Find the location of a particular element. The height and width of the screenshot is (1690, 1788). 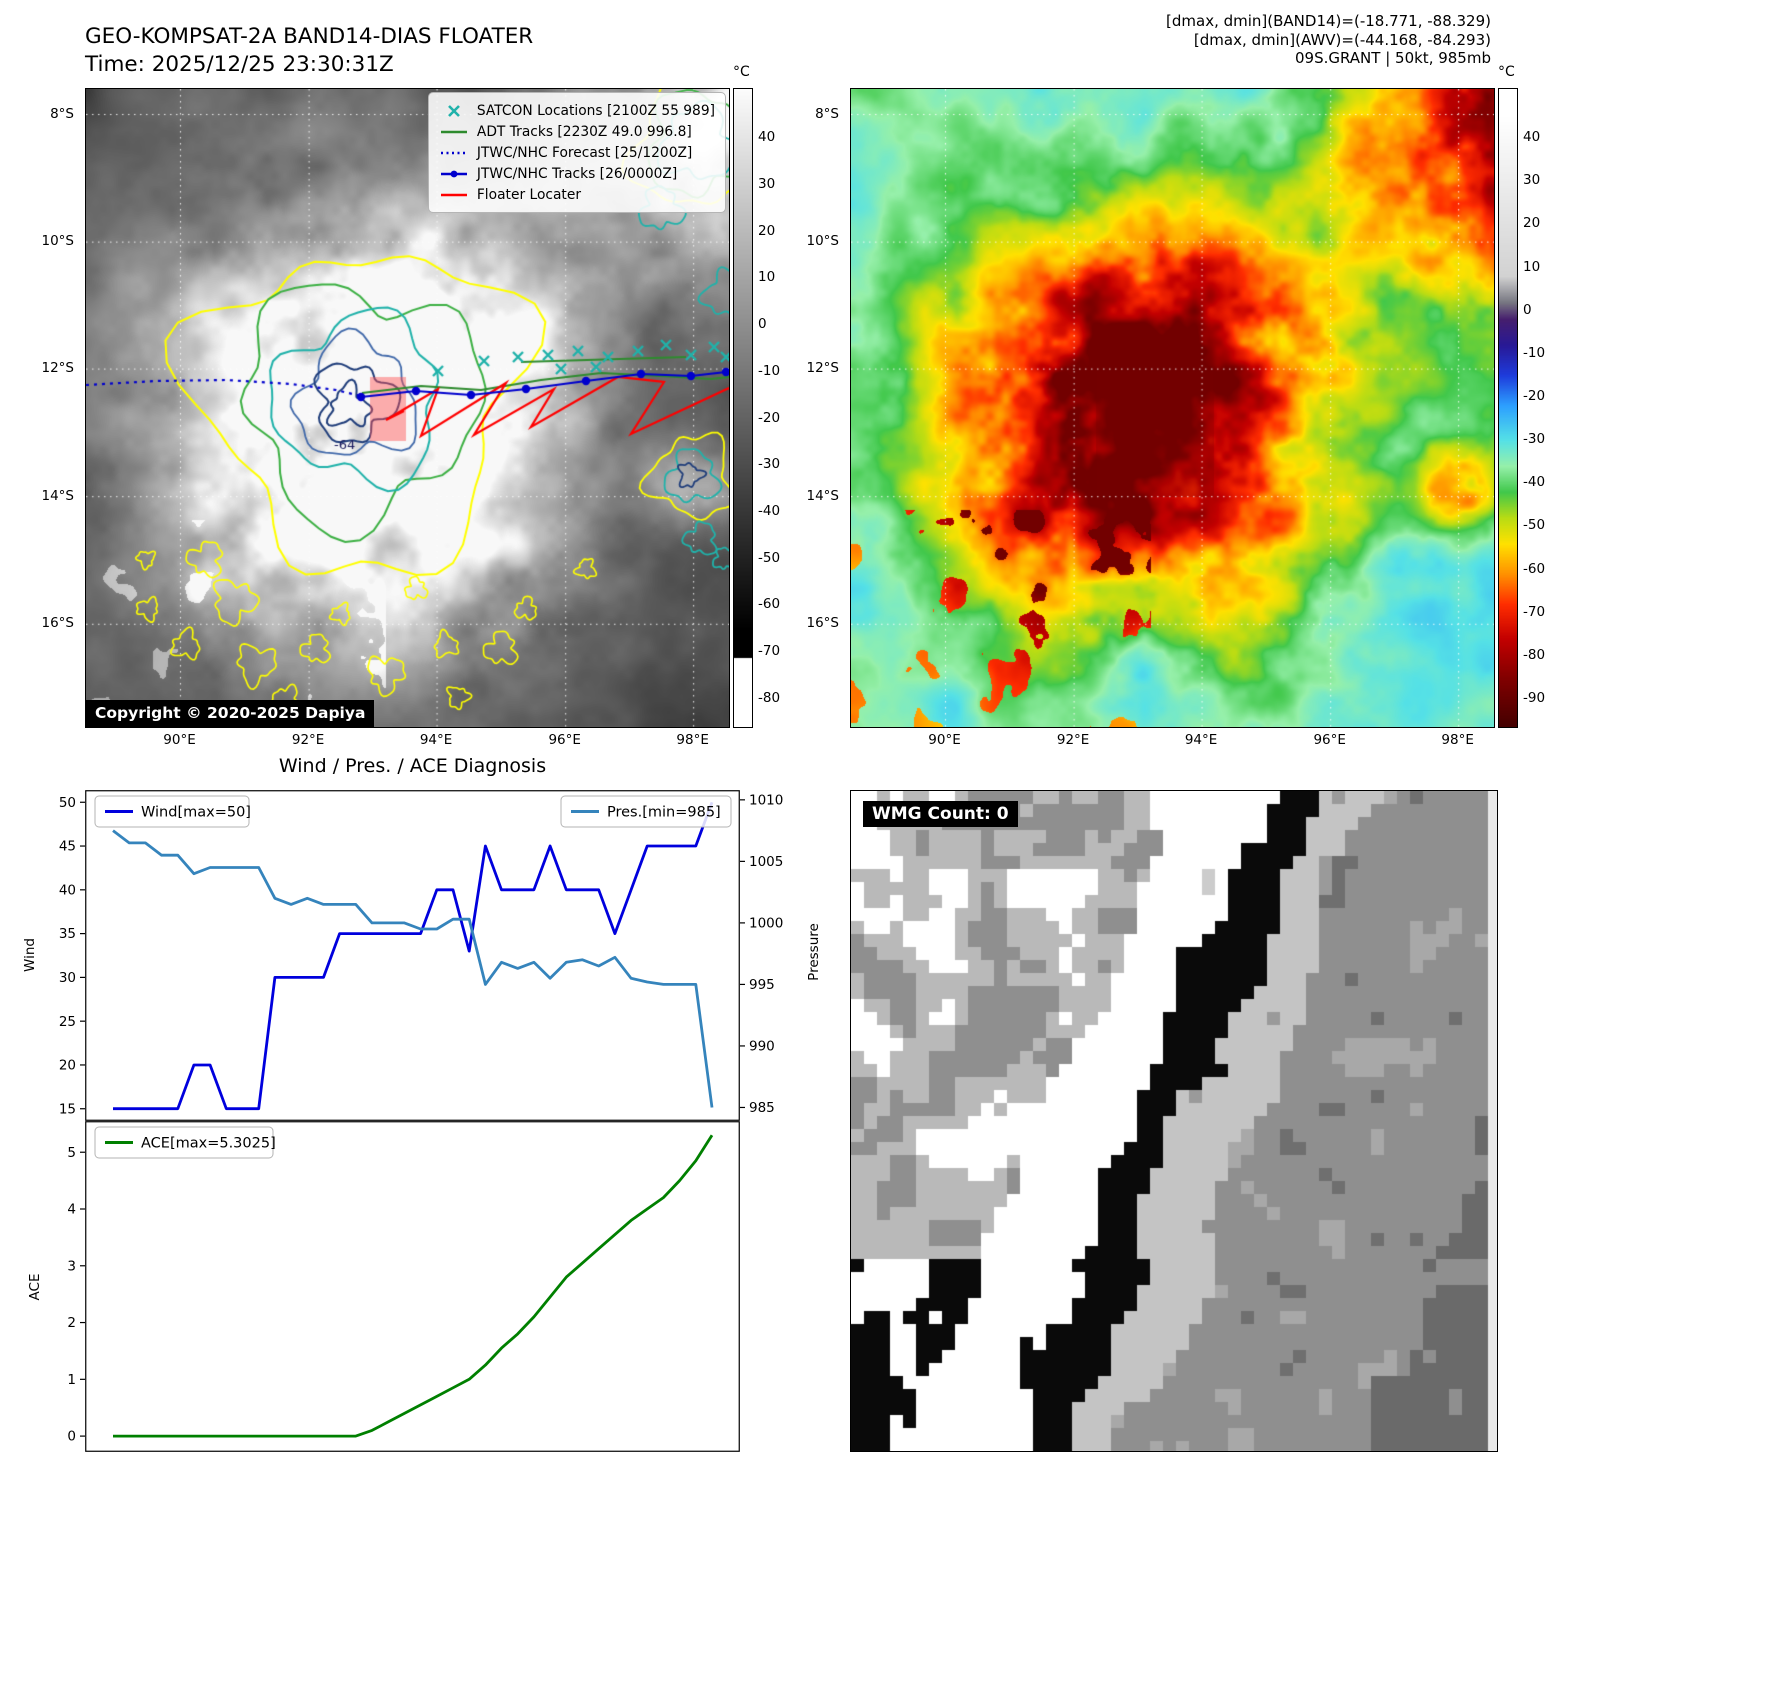

band14-title: GEO-KOMPSAT-2A BAND14-DIAS FLOATER is located at coordinates (309, 36).